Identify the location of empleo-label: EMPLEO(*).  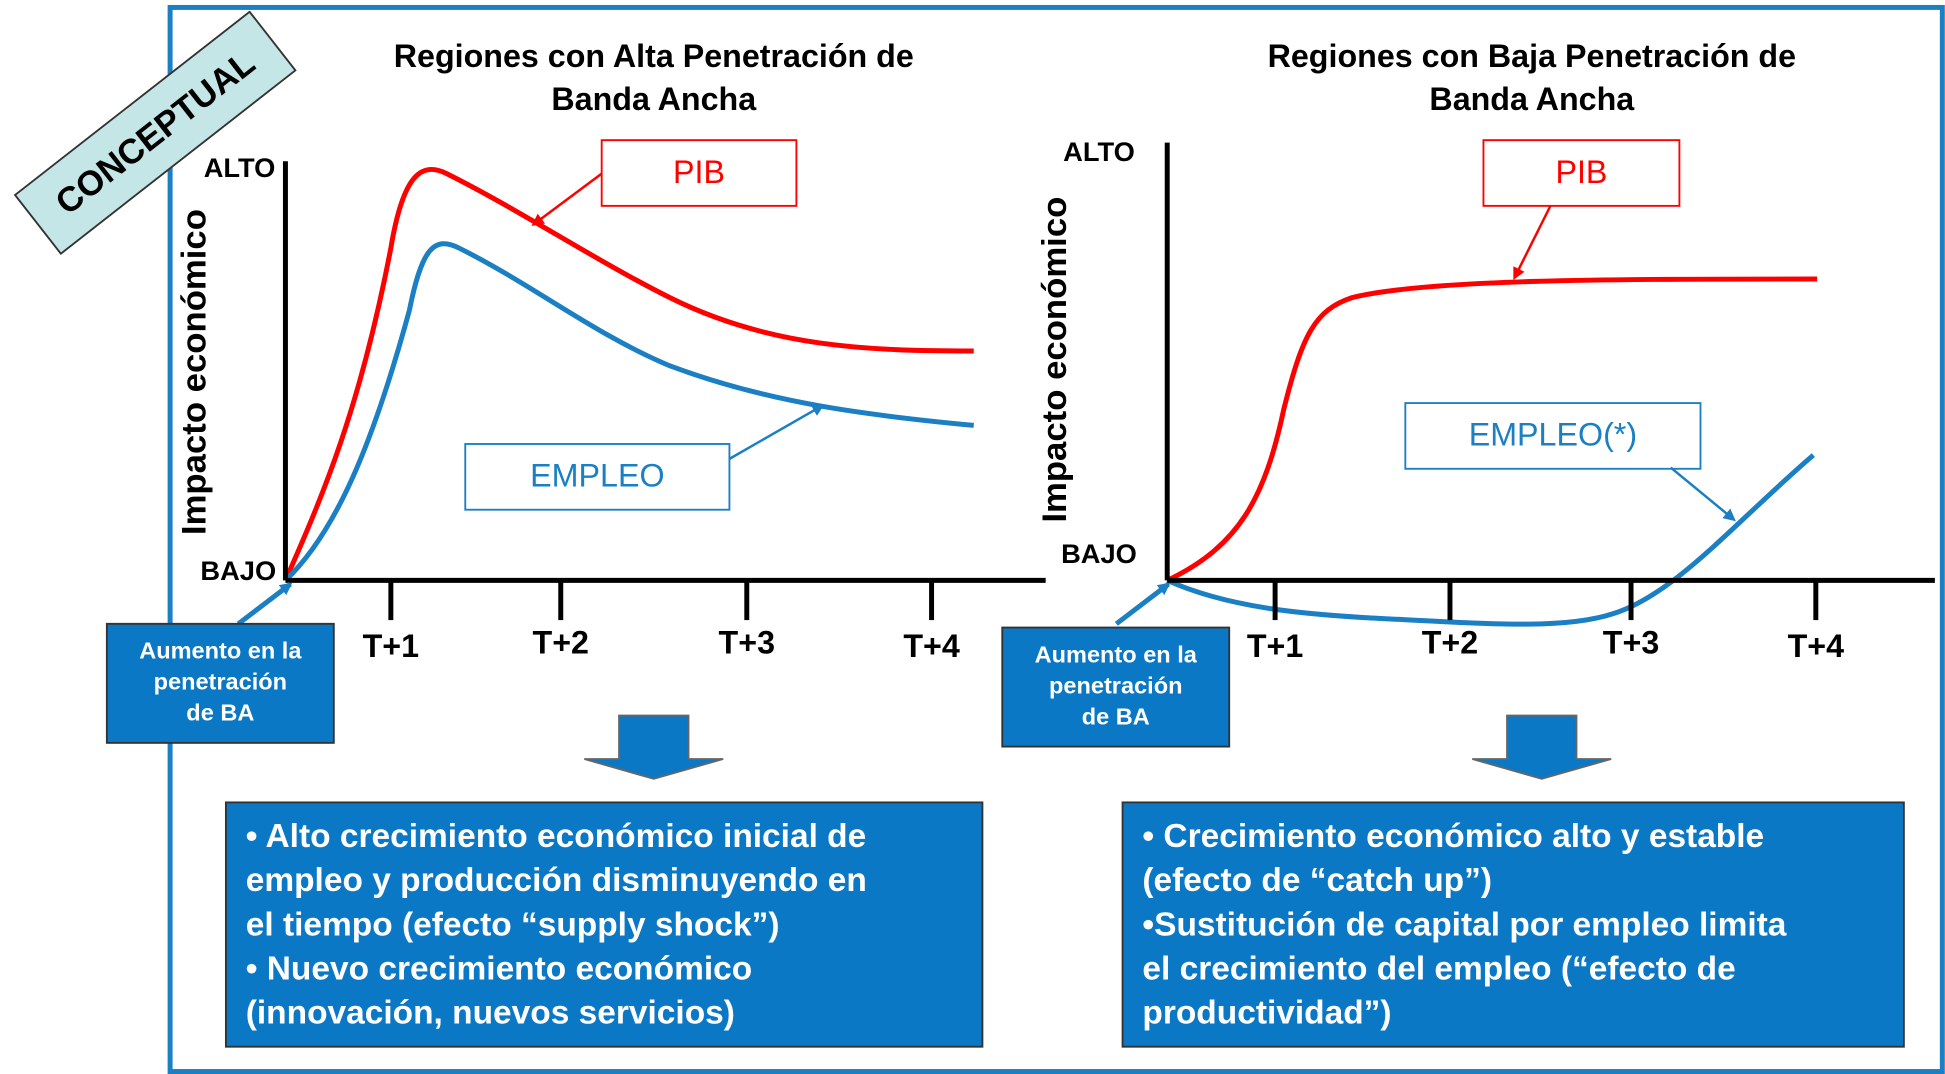
(1553, 435).